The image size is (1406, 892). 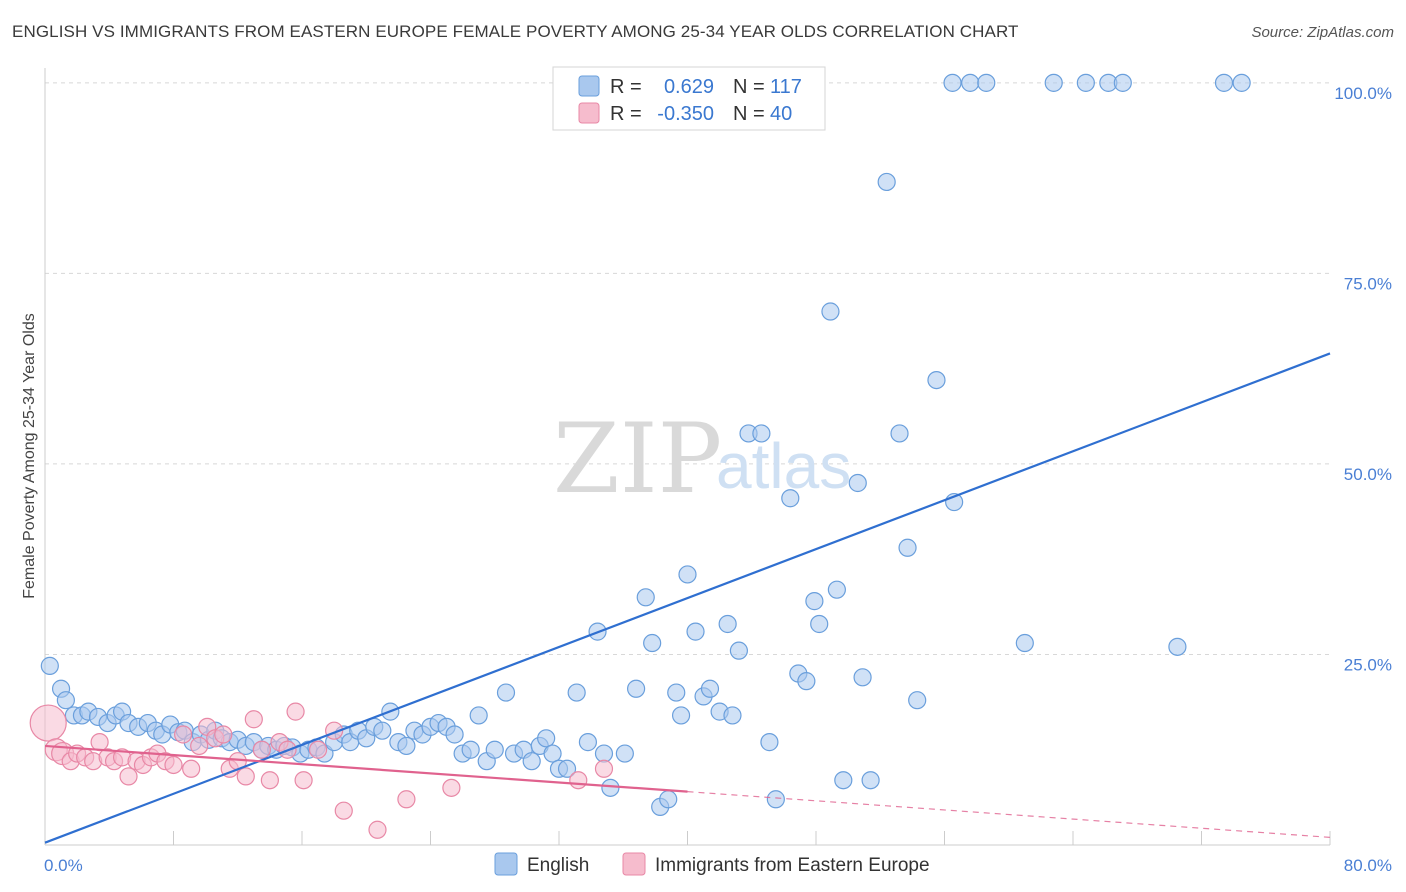 I want to click on x-tick-label: 0.0%, so click(x=63, y=865).